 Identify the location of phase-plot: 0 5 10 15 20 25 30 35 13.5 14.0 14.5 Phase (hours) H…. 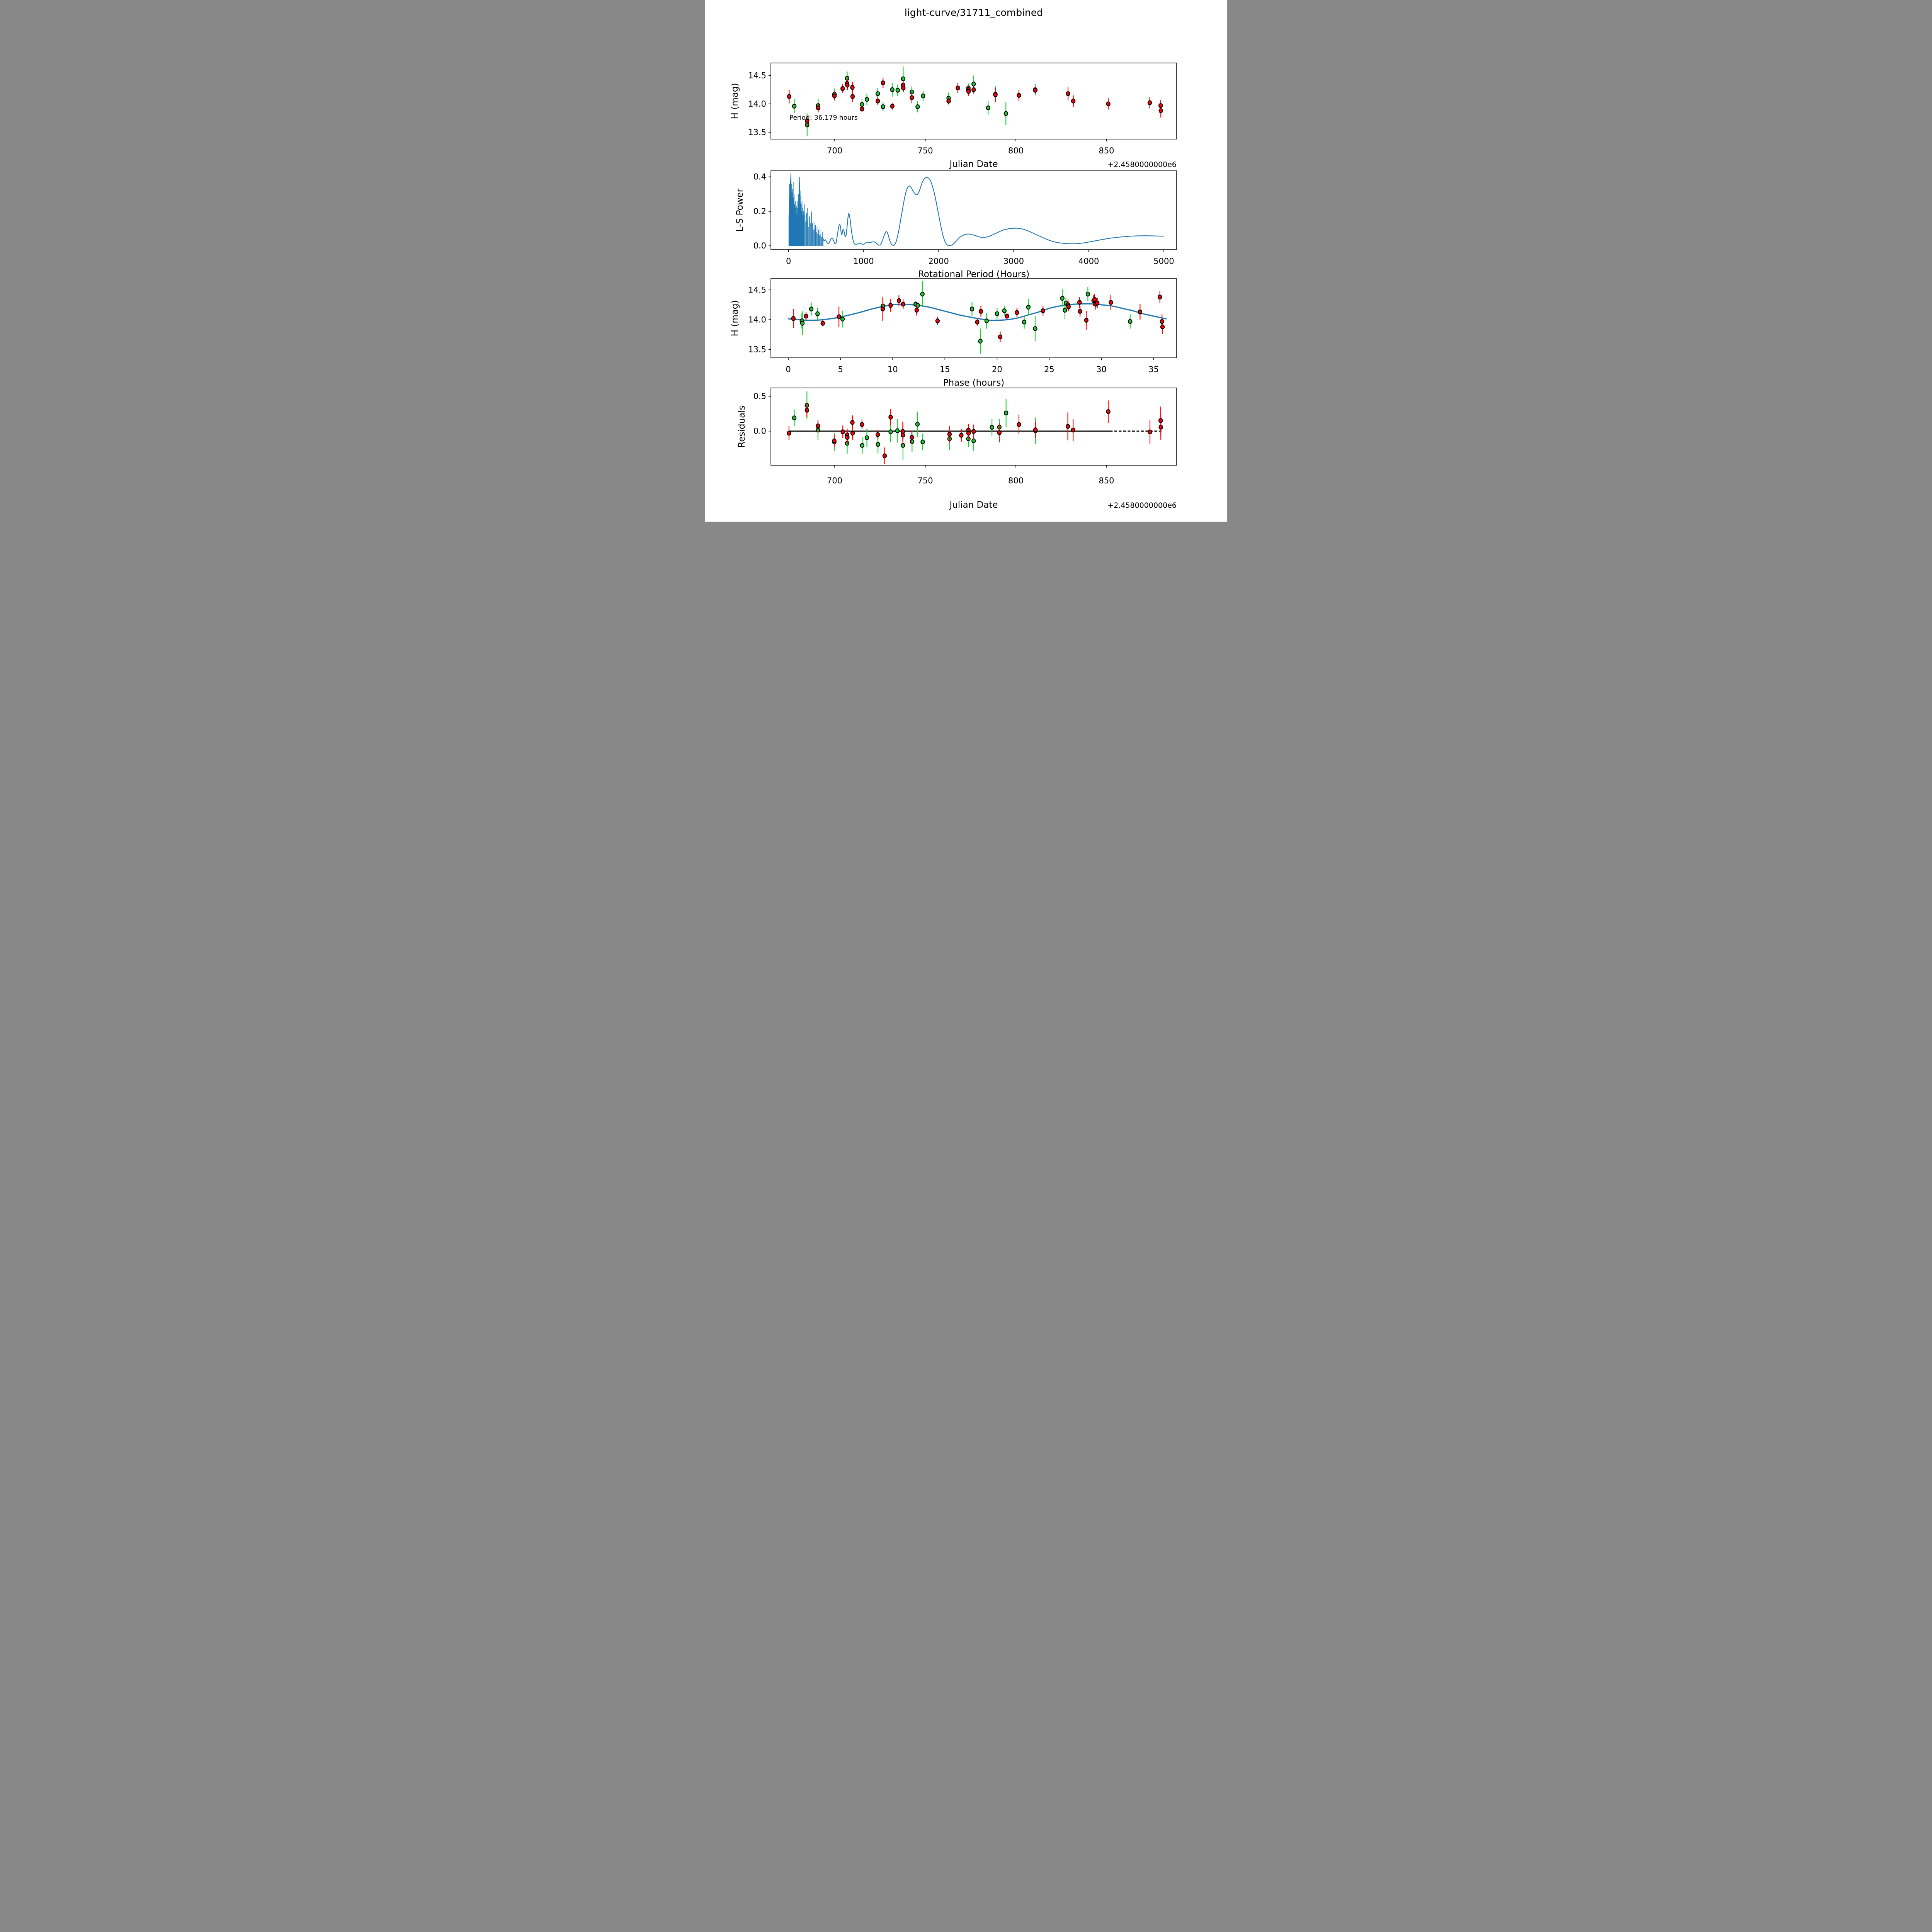
(954, 333).